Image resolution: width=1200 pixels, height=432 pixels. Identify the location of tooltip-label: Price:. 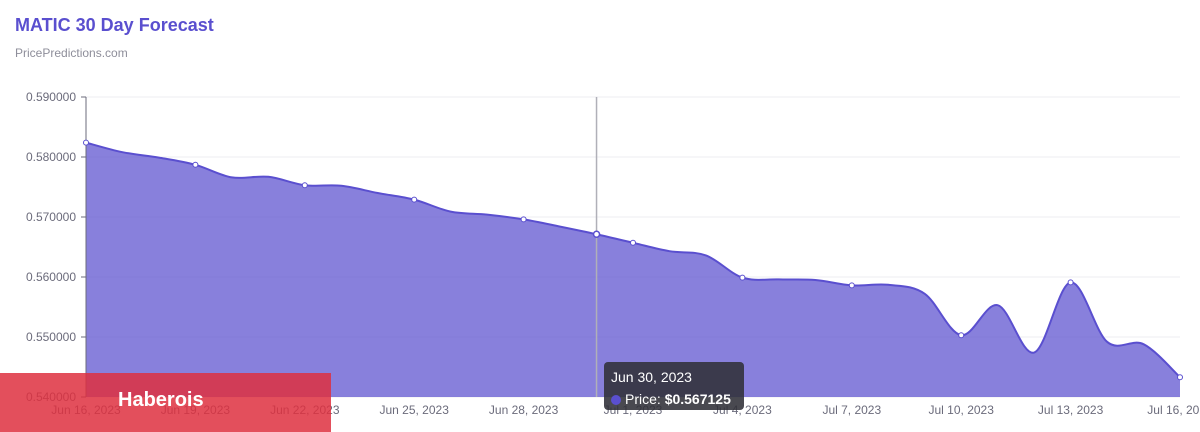
(645, 399).